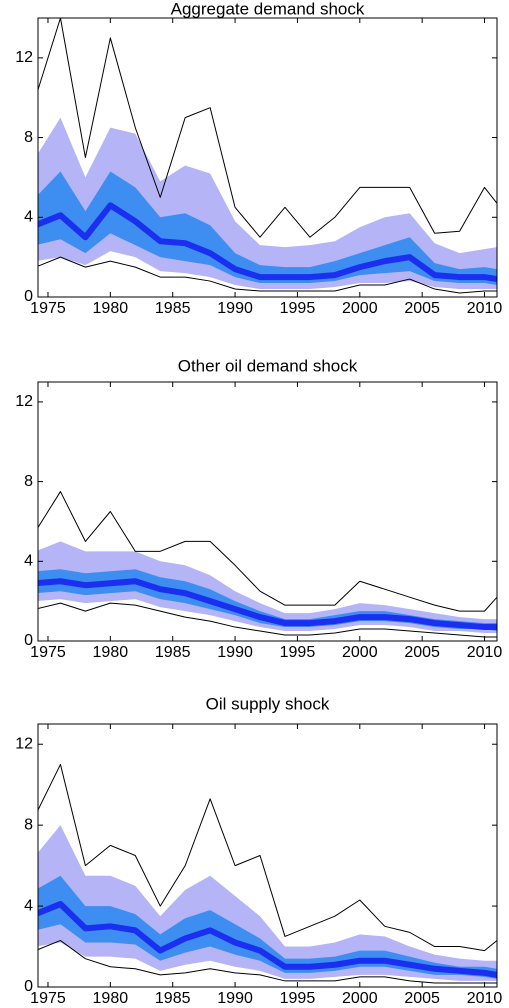  I want to click on plot-area, so click(267, 564).